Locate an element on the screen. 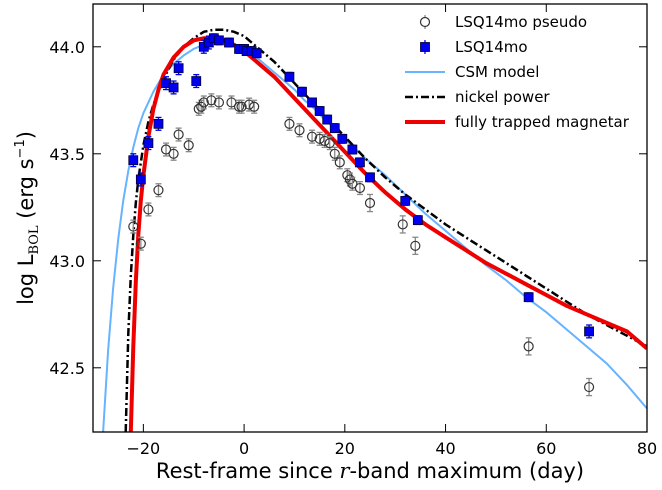 This screenshot has height=490, width=662. y-axis-label-part-1: log L is located at coordinates (26, 279).